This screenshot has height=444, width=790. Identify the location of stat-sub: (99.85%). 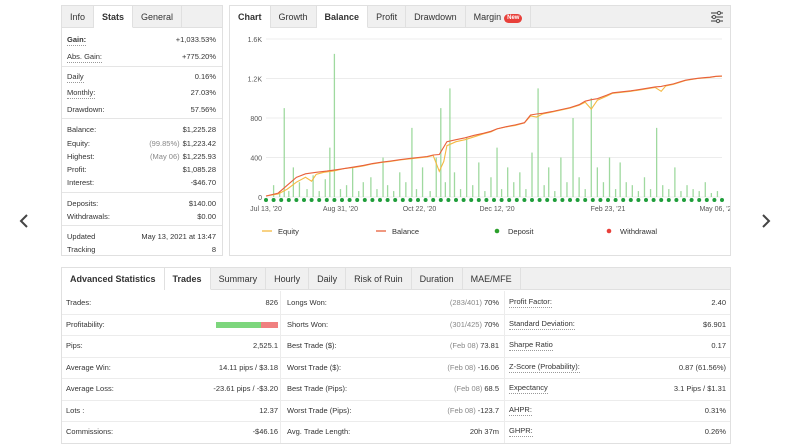
(164, 143).